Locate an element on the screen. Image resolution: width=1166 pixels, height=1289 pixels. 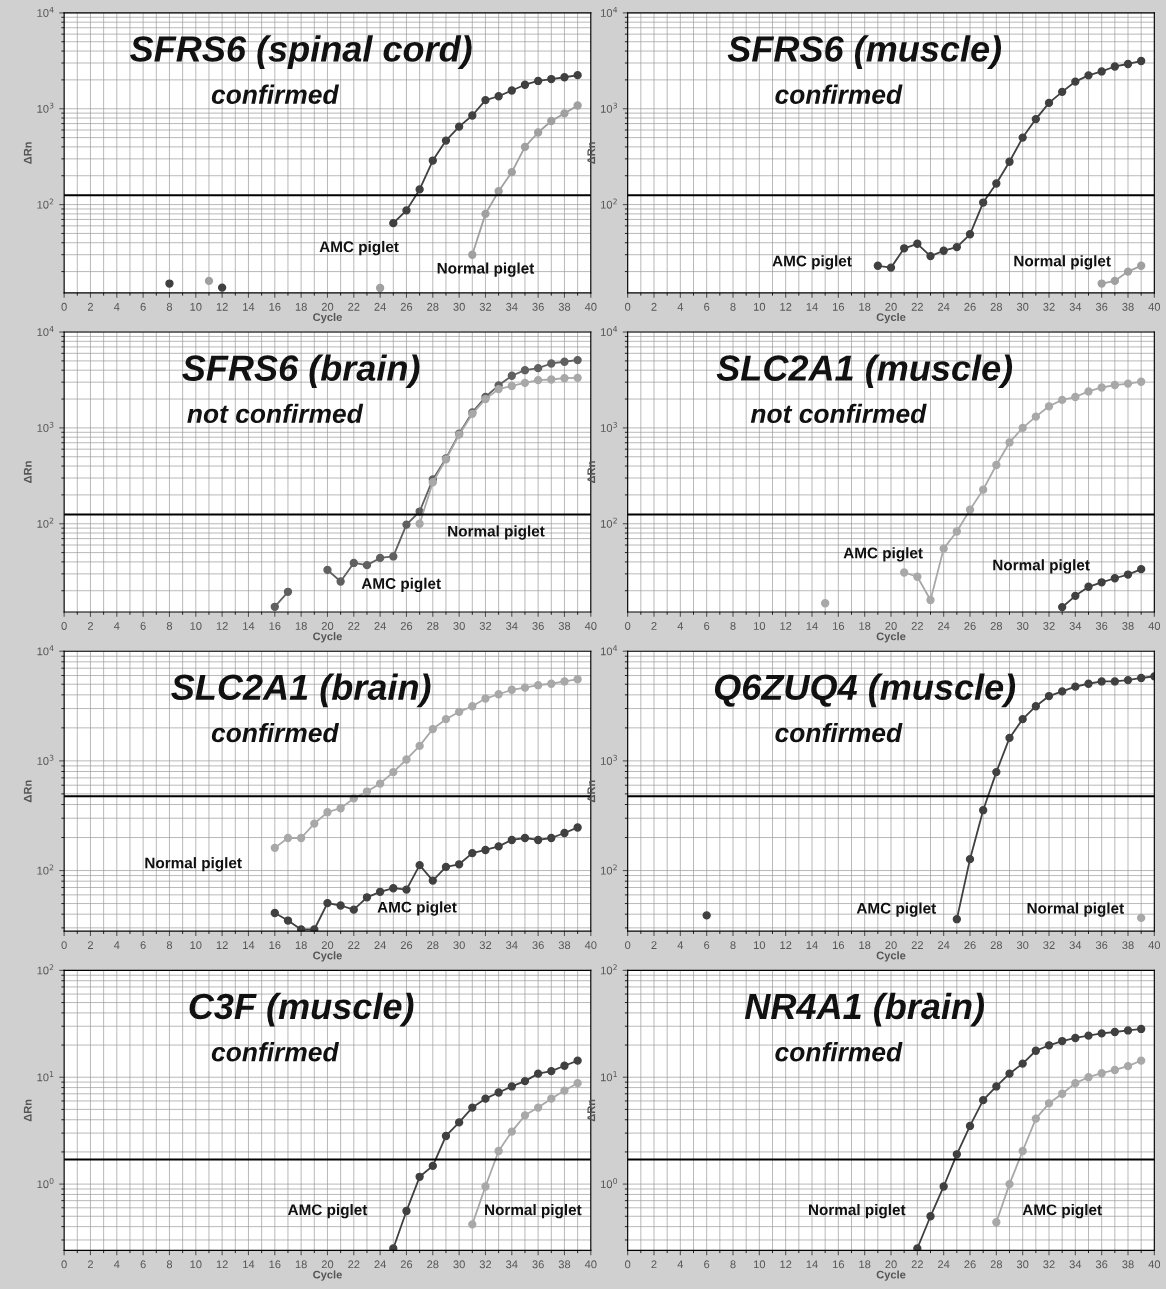
text: SFRS6 (spinal cord) is located at coordinates (301, 52).